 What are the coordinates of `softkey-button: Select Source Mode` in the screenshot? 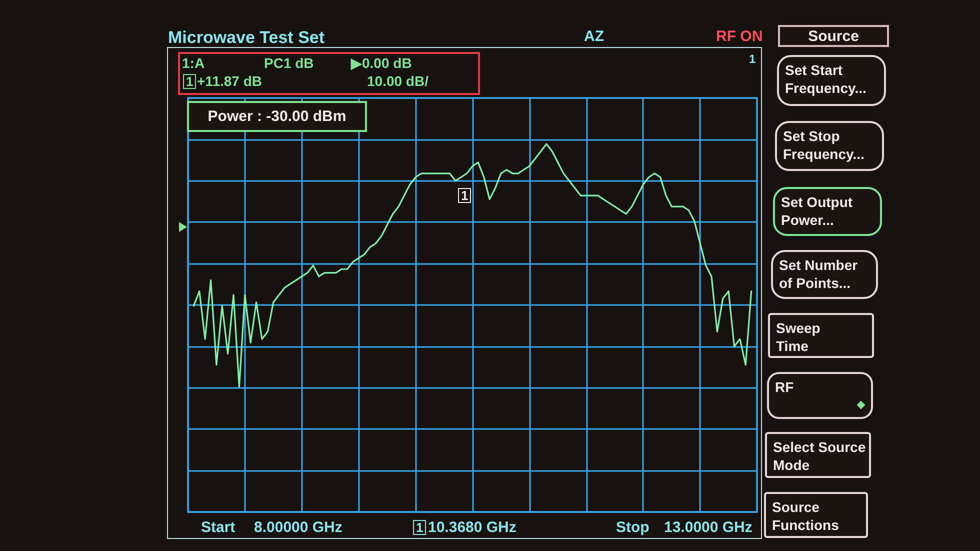 It's located at (818, 455).